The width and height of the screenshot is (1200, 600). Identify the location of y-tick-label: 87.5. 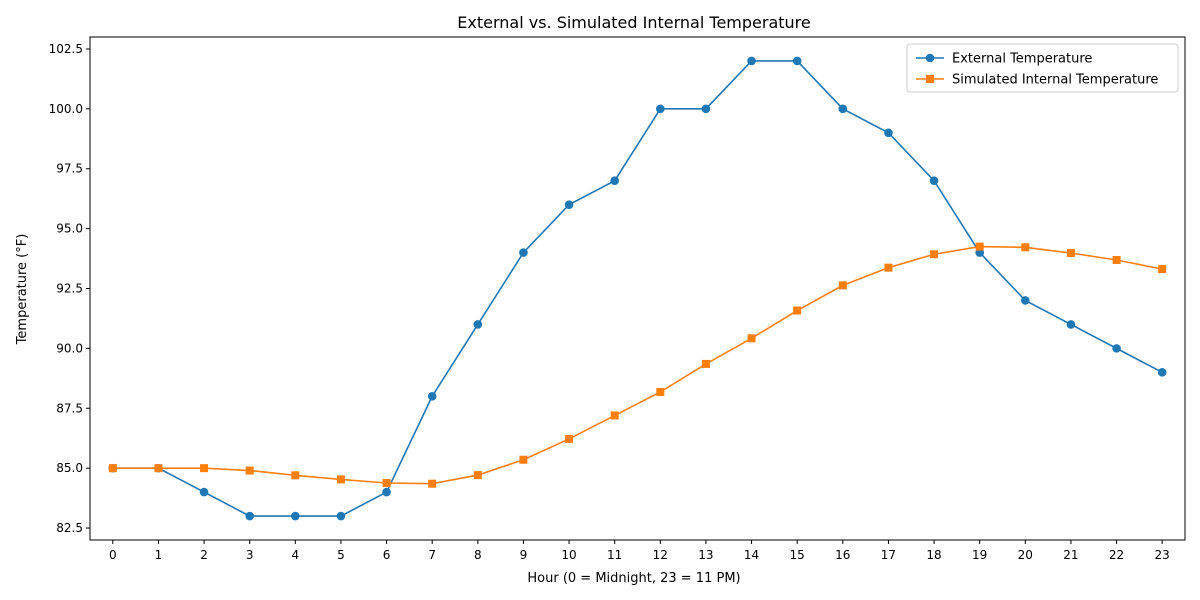
(69, 408).